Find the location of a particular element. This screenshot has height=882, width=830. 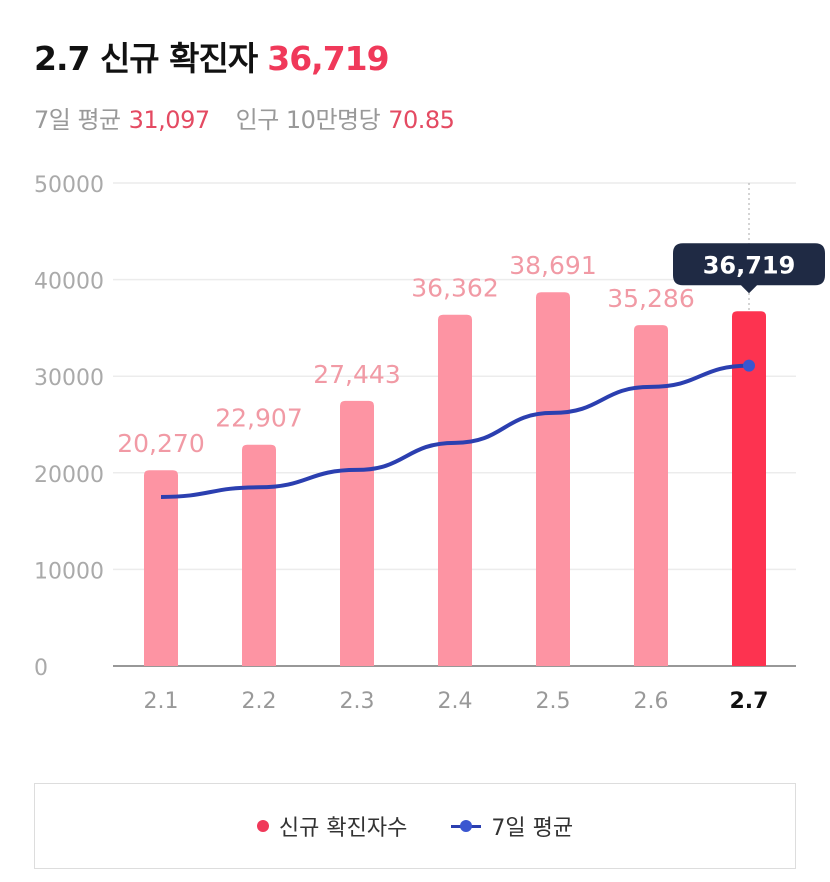

legend-item-line: 7일 평균 is located at coordinates (512, 826).